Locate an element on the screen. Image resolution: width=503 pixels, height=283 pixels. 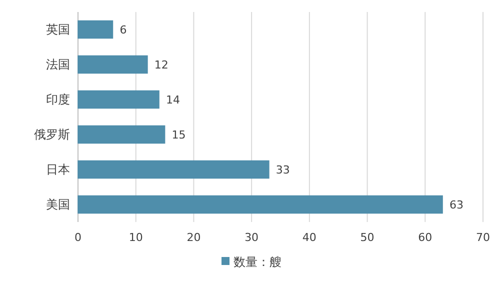
data-label: 63 is located at coordinates (457, 205).